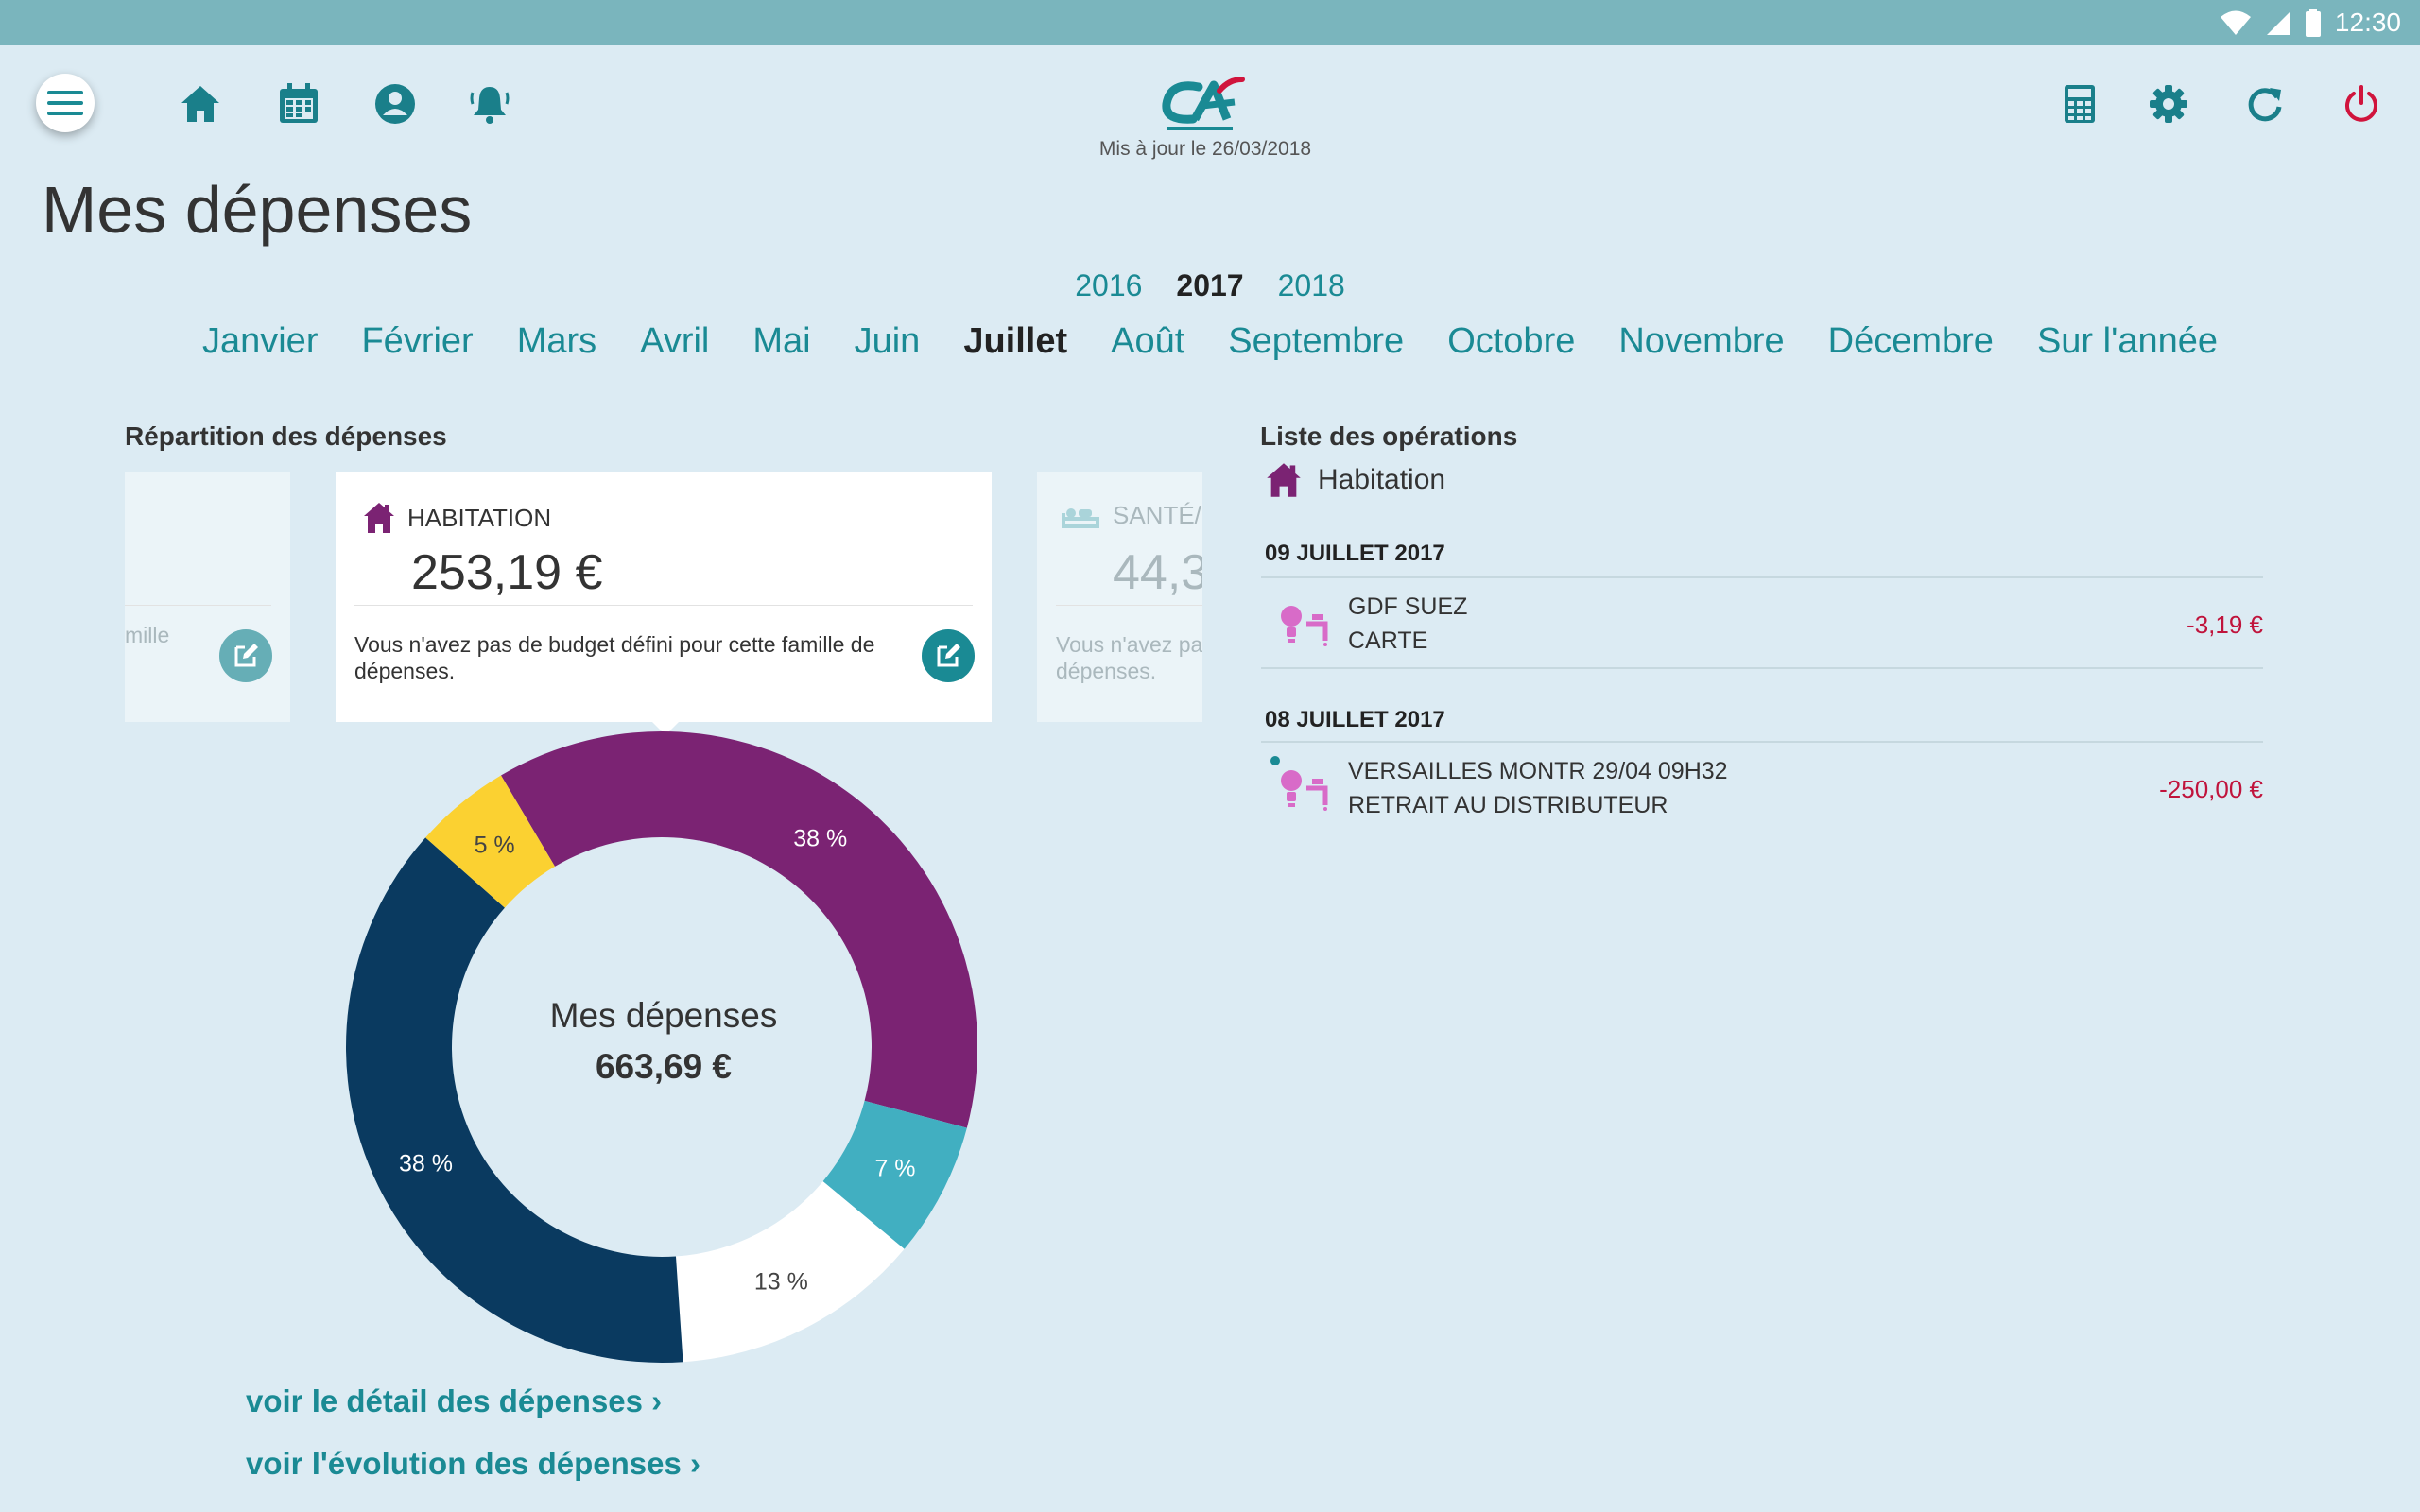  Describe the element at coordinates (1157, 515) in the screenshot. I see `card-category-label: SANTÉ/` at that location.